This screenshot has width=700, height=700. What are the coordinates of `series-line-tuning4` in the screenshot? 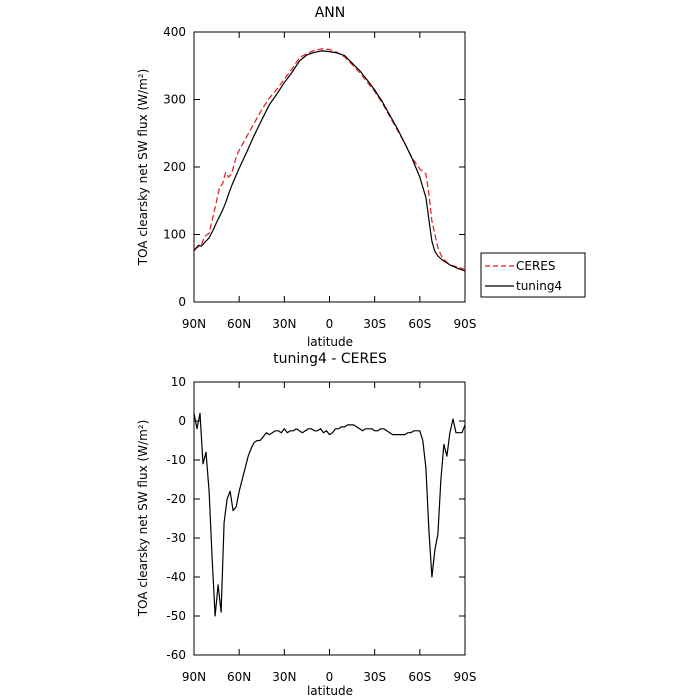 It's located at (329, 161).